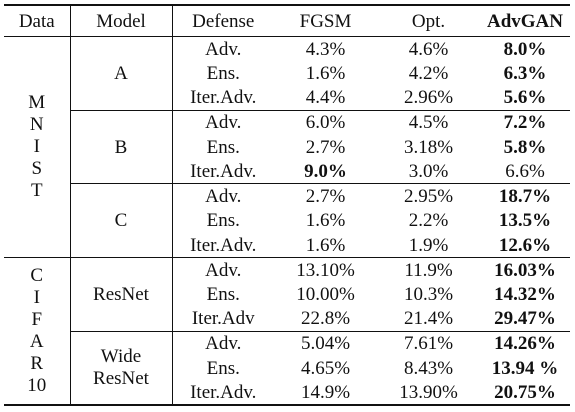  What do you see at coordinates (525, 196) in the screenshot?
I see `advgan-cell: 18.7%` at bounding box center [525, 196].